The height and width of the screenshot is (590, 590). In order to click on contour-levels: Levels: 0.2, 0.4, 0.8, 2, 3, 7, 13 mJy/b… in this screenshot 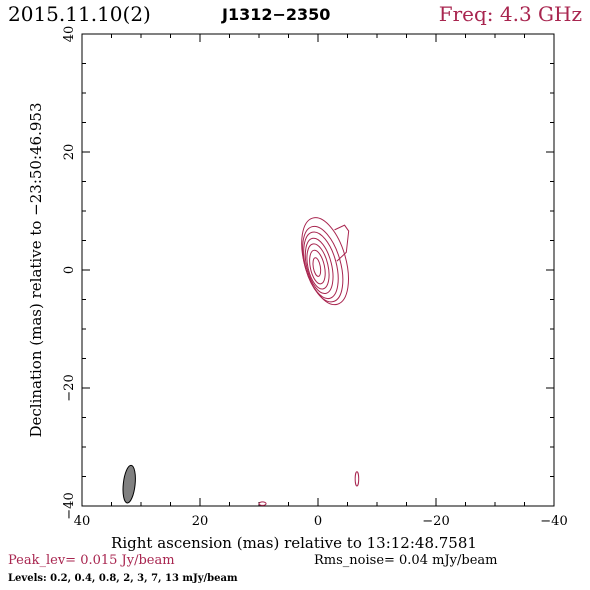, I will do `click(123, 578)`.